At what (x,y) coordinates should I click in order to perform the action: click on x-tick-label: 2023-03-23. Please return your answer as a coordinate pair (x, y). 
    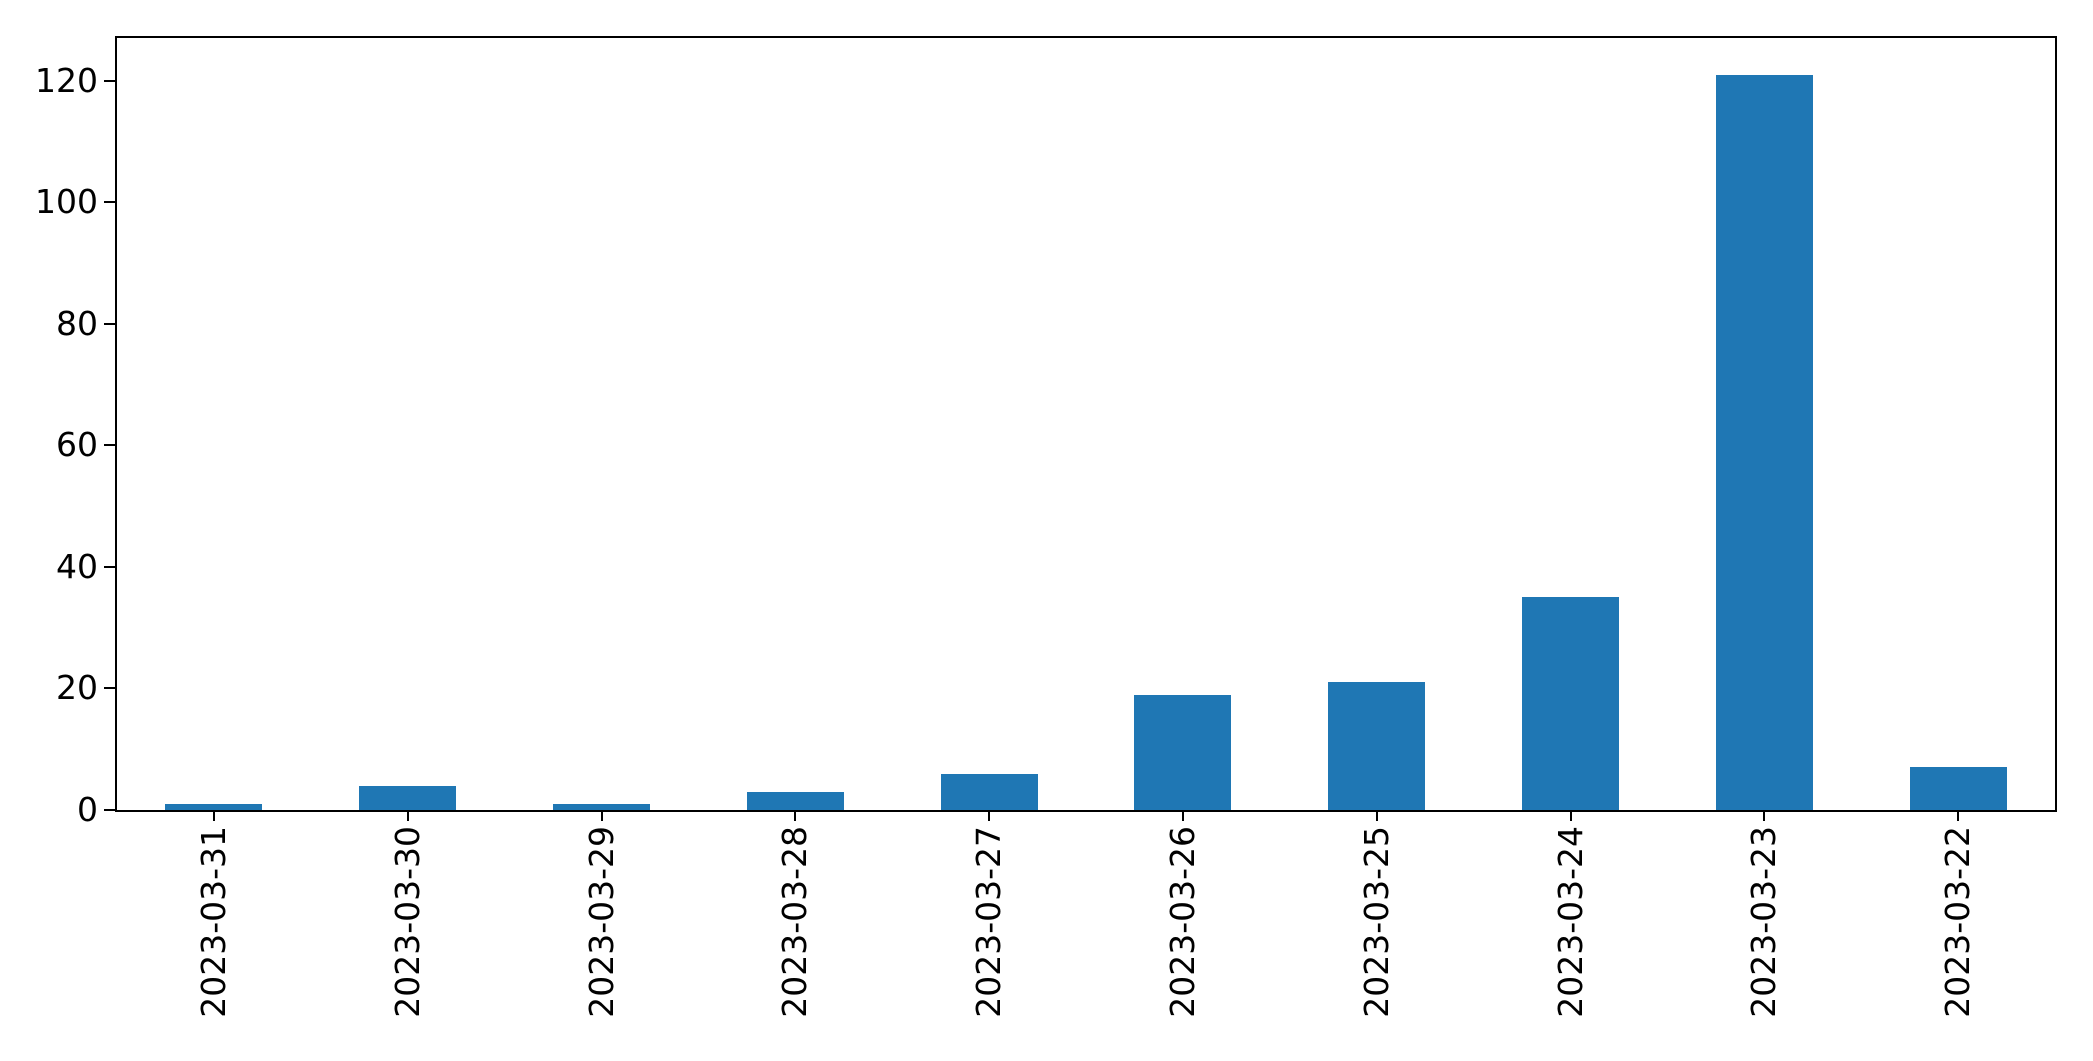
    Looking at the image, I should click on (1764, 922).